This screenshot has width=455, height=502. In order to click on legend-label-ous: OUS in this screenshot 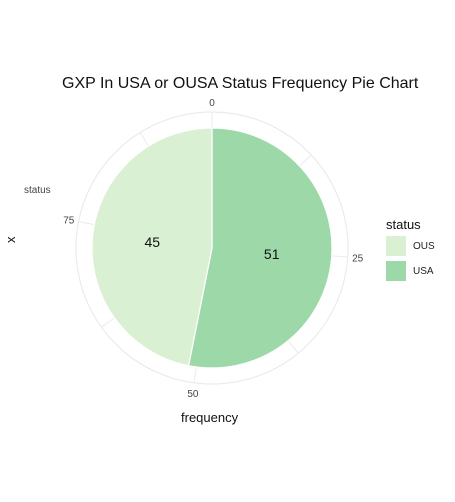, I will do `click(424, 246)`.